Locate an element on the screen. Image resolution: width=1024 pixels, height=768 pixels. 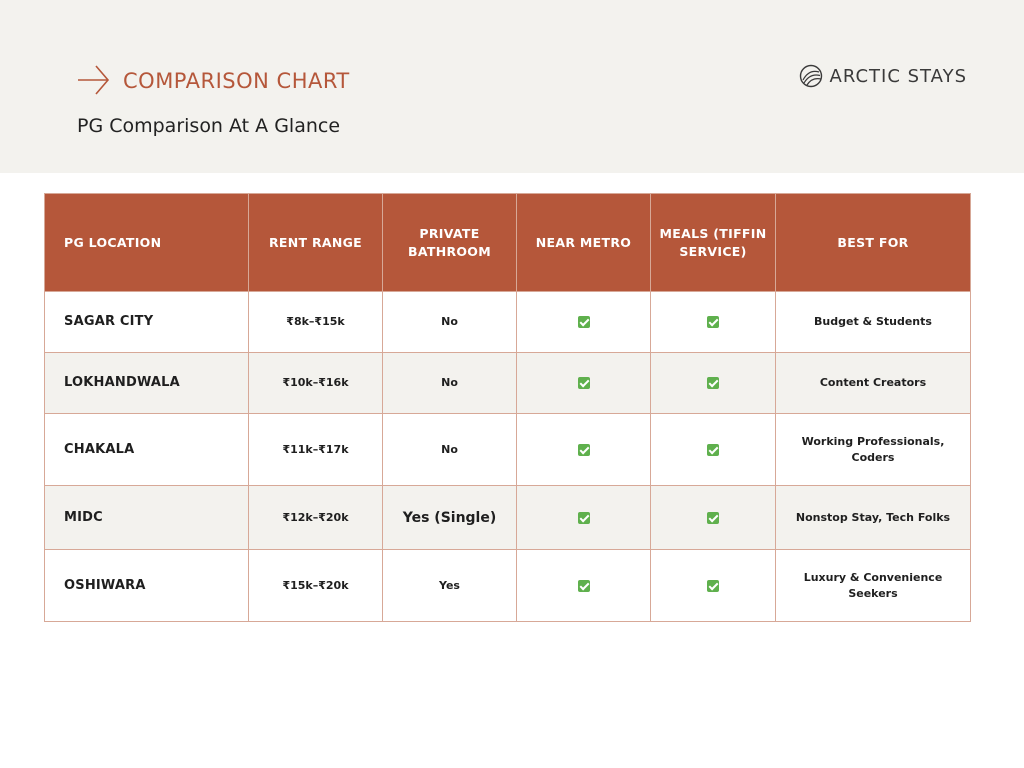
column-header-meals: MEALS (TIFFIN SERVICE) is located at coordinates (713, 242).